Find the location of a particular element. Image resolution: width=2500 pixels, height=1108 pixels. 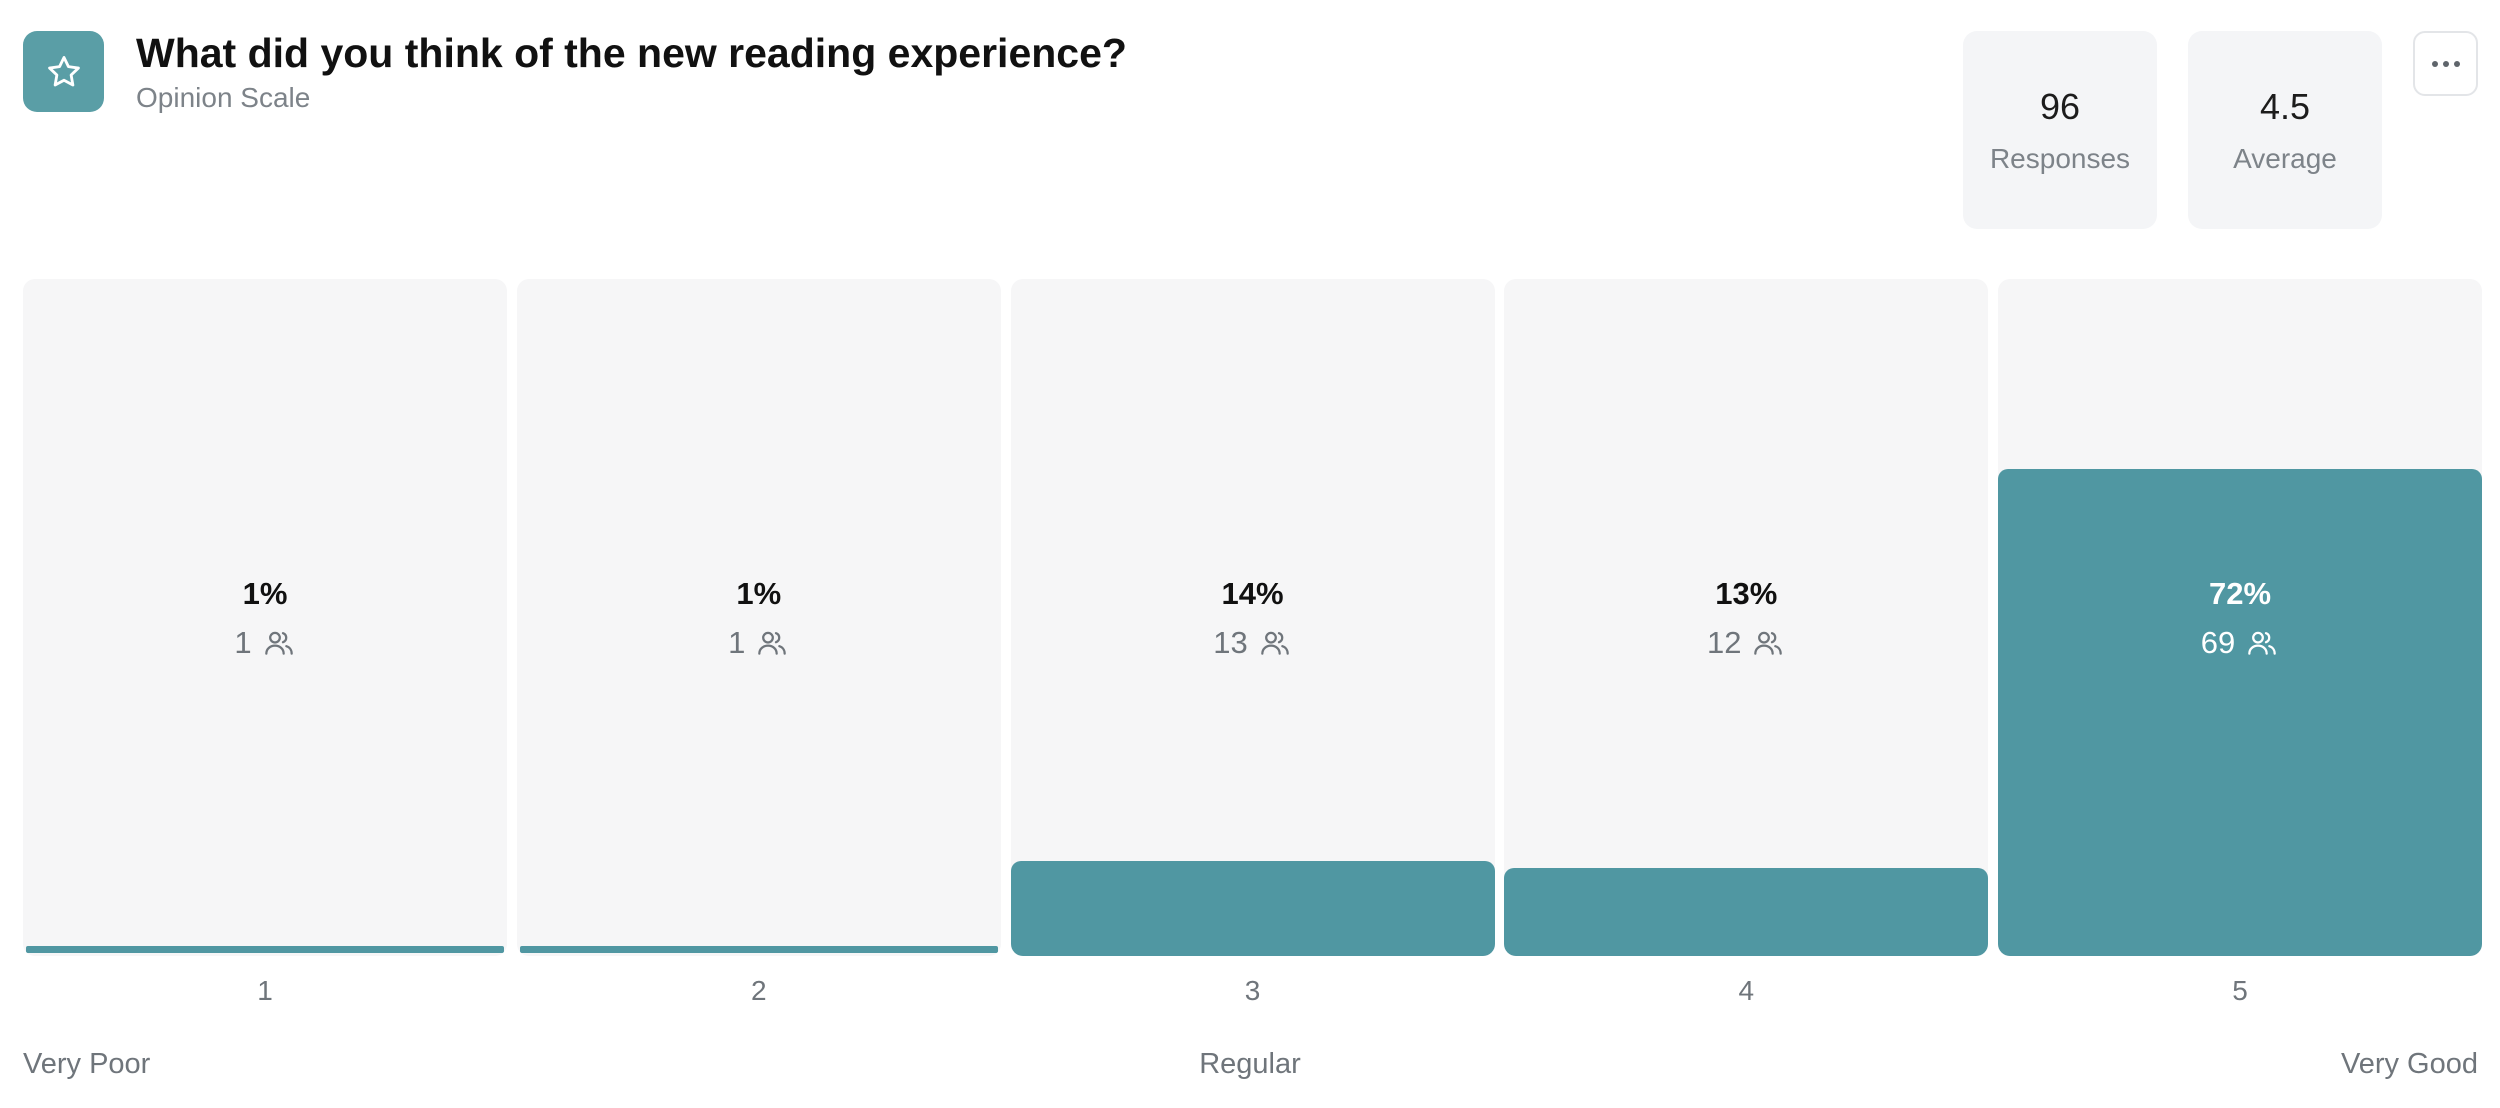

scale-number-3: 3 is located at coordinates (1252, 990).